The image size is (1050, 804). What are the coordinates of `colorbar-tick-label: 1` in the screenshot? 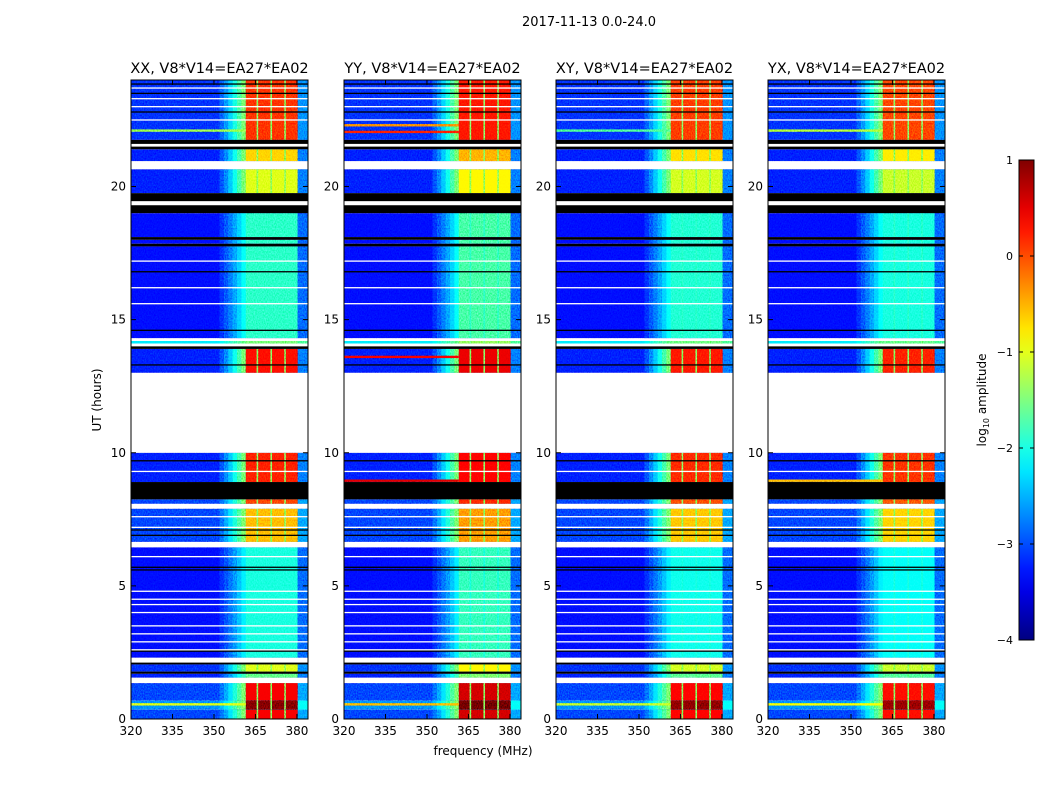 It's located at (1009, 160).